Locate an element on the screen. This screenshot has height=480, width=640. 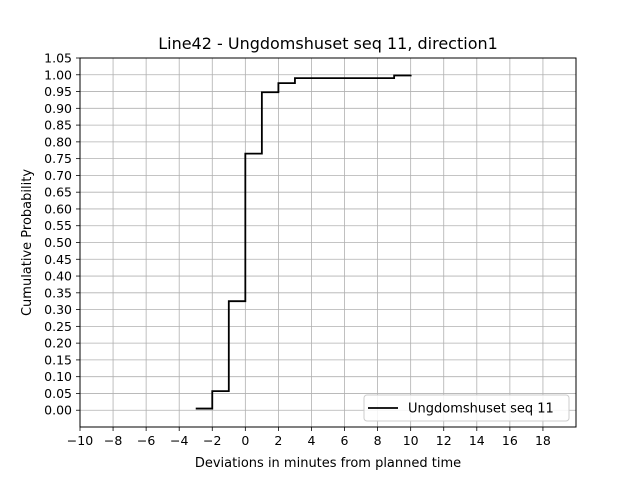
x-tick-label: 4 is located at coordinates (311, 440).